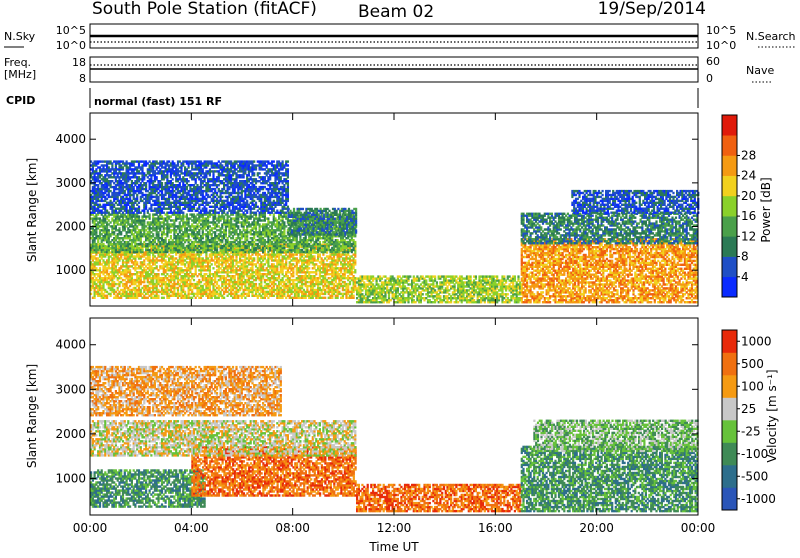 The image size is (800, 558). Describe the element at coordinates (20, 100) in the screenshot. I see `cpid-label: CPID` at that location.